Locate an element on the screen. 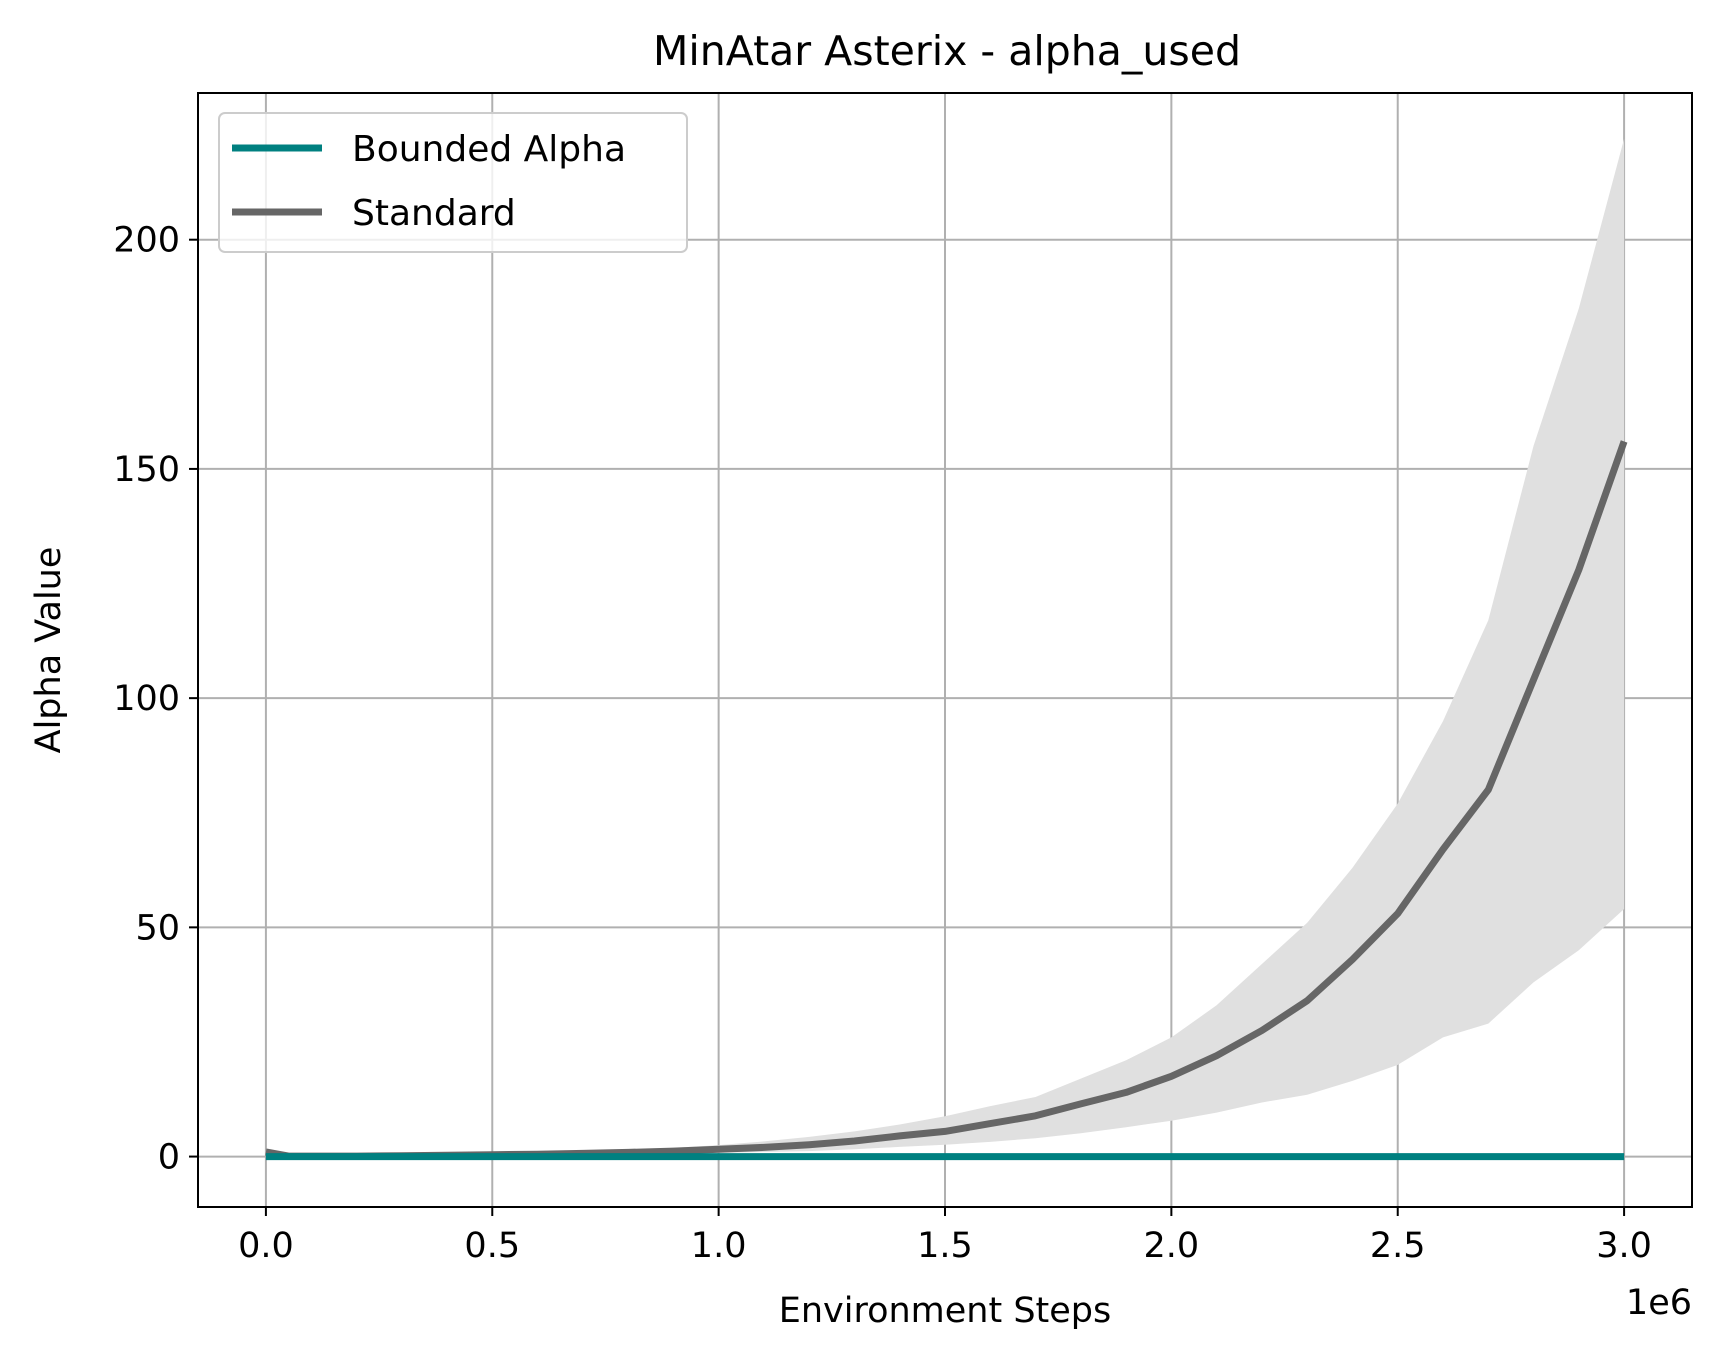 The height and width of the screenshot is (1361, 1715). chart-title: MinAtar Asterix - alpha_used is located at coordinates (947, 51).